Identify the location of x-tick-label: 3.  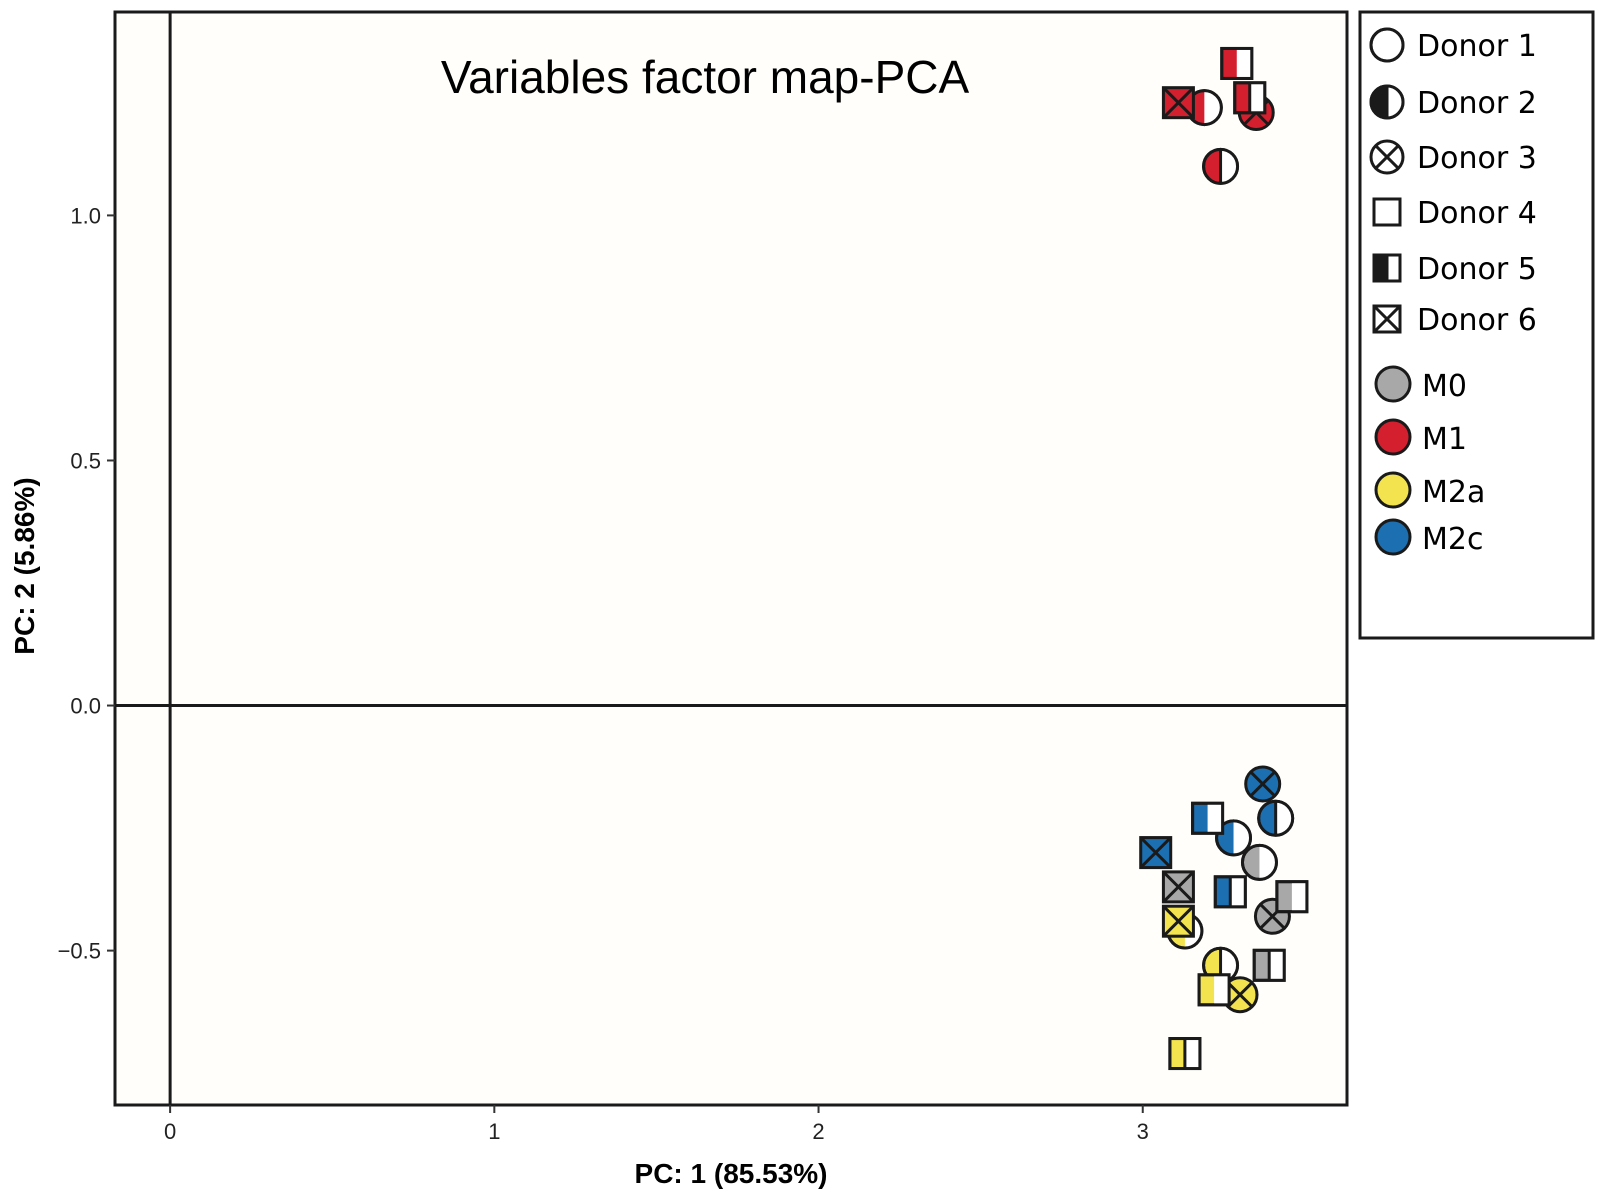
(1143, 1131).